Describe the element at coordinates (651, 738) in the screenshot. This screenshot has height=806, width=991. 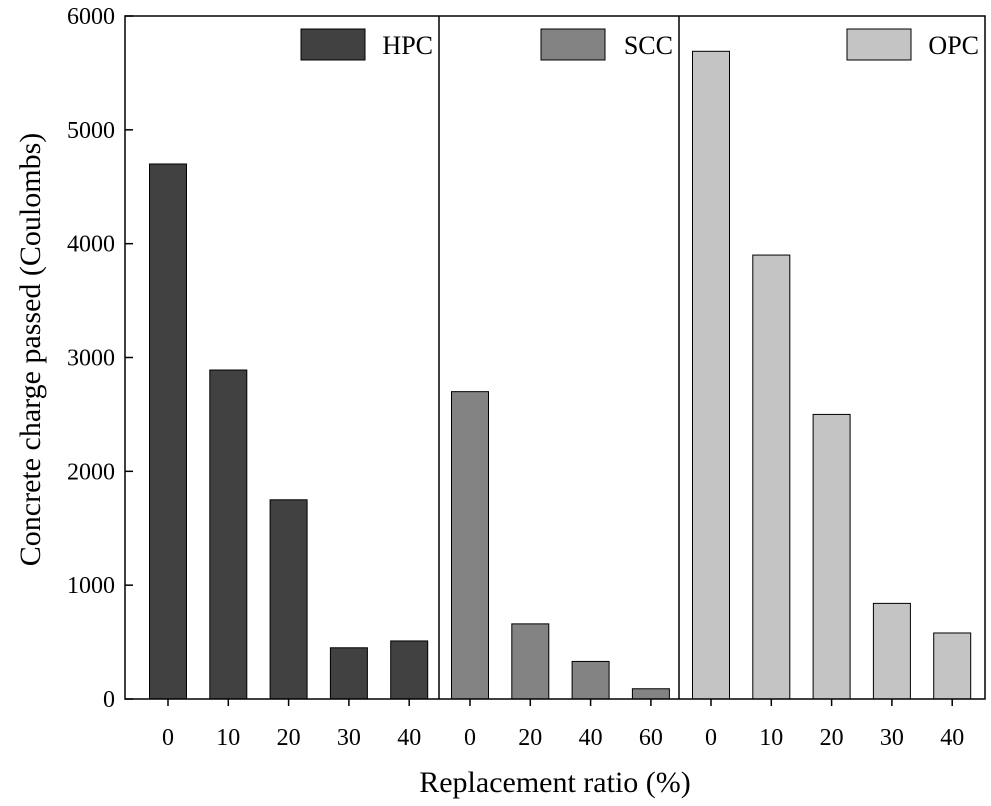
I see `x-tick-label-scc-60: 60` at that location.